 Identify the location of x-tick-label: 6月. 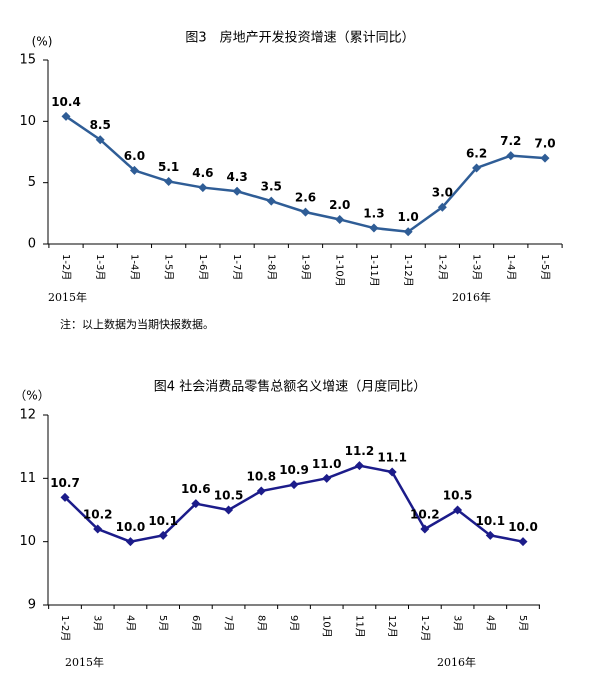
(196, 623).